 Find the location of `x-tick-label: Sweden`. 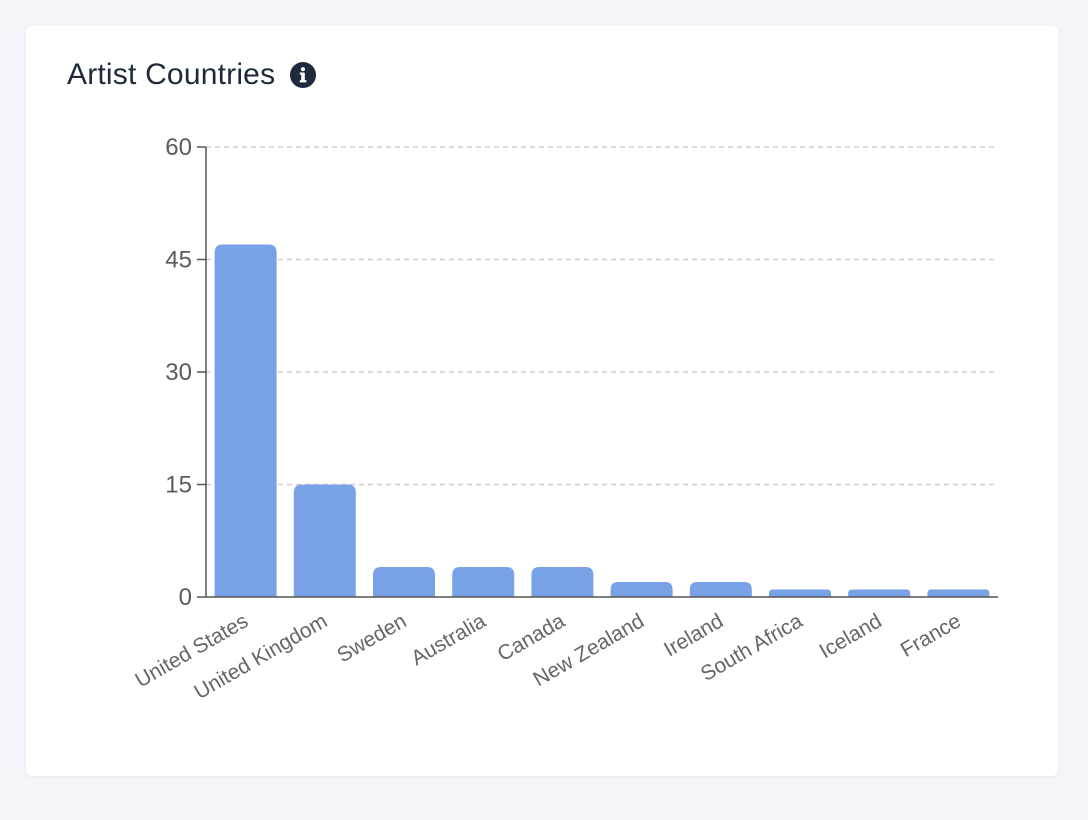

x-tick-label: Sweden is located at coordinates (371, 638).